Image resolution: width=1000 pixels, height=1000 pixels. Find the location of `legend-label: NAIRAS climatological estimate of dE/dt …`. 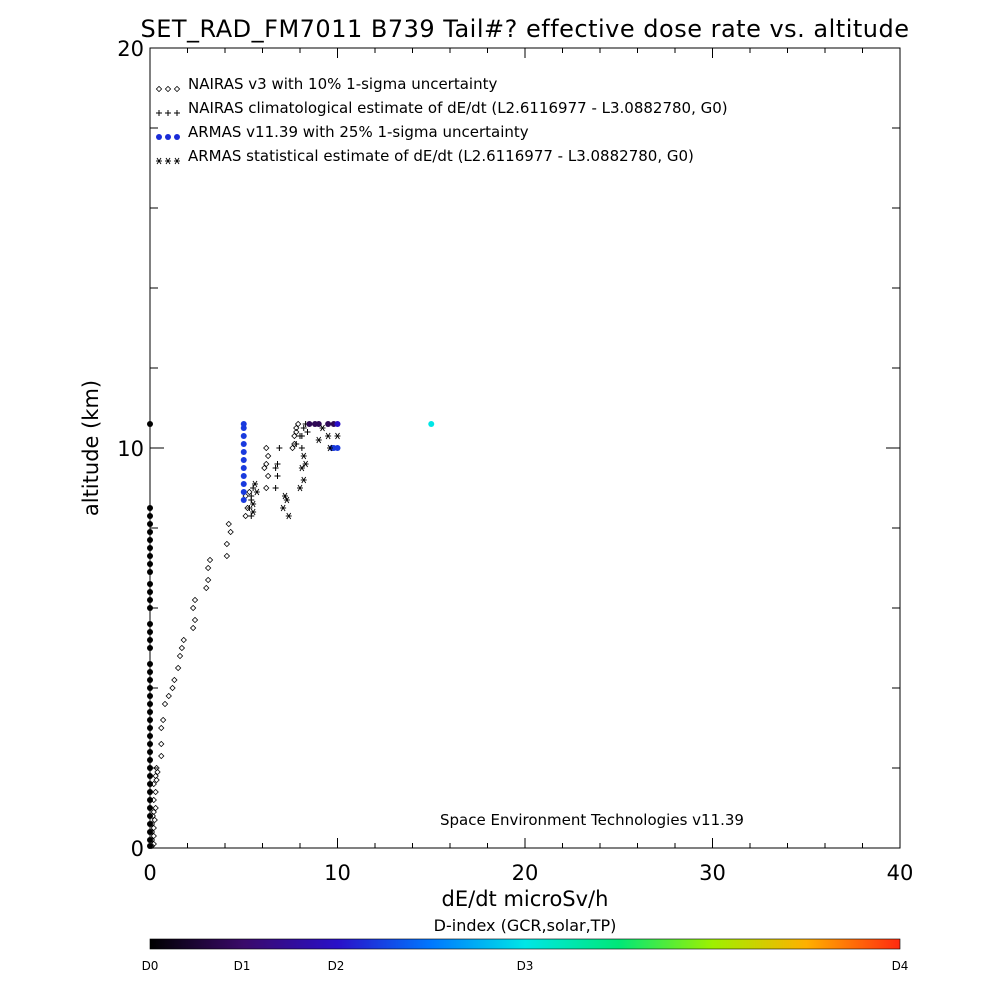

legend-label: NAIRAS climatological estimate of dE/dt … is located at coordinates (458, 108).